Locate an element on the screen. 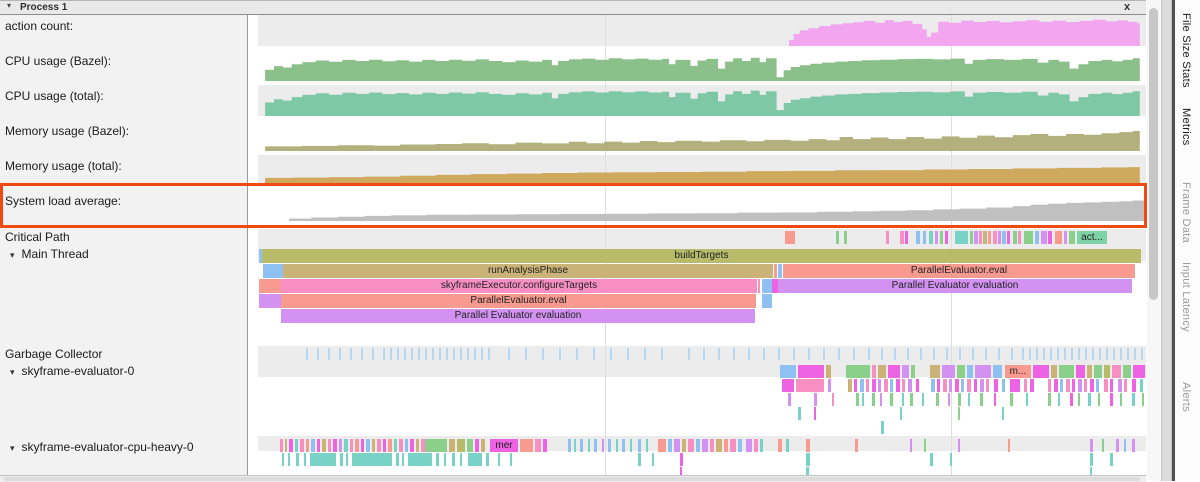 This screenshot has width=1200, height=482. counter-chart-action-count is located at coordinates (702, 32).